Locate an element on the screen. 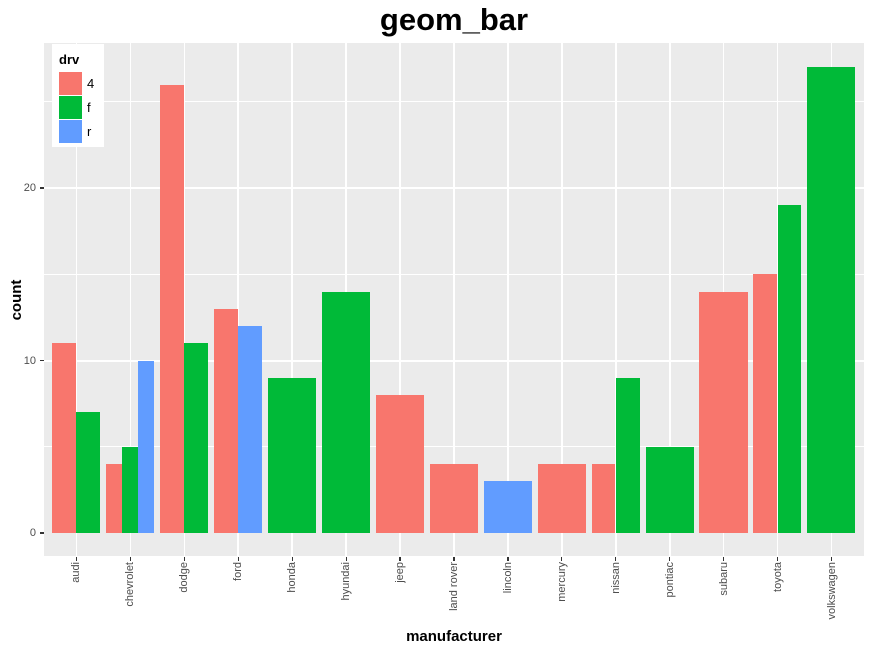 The image size is (871, 654). gridline-x-audi is located at coordinates (76, 299).